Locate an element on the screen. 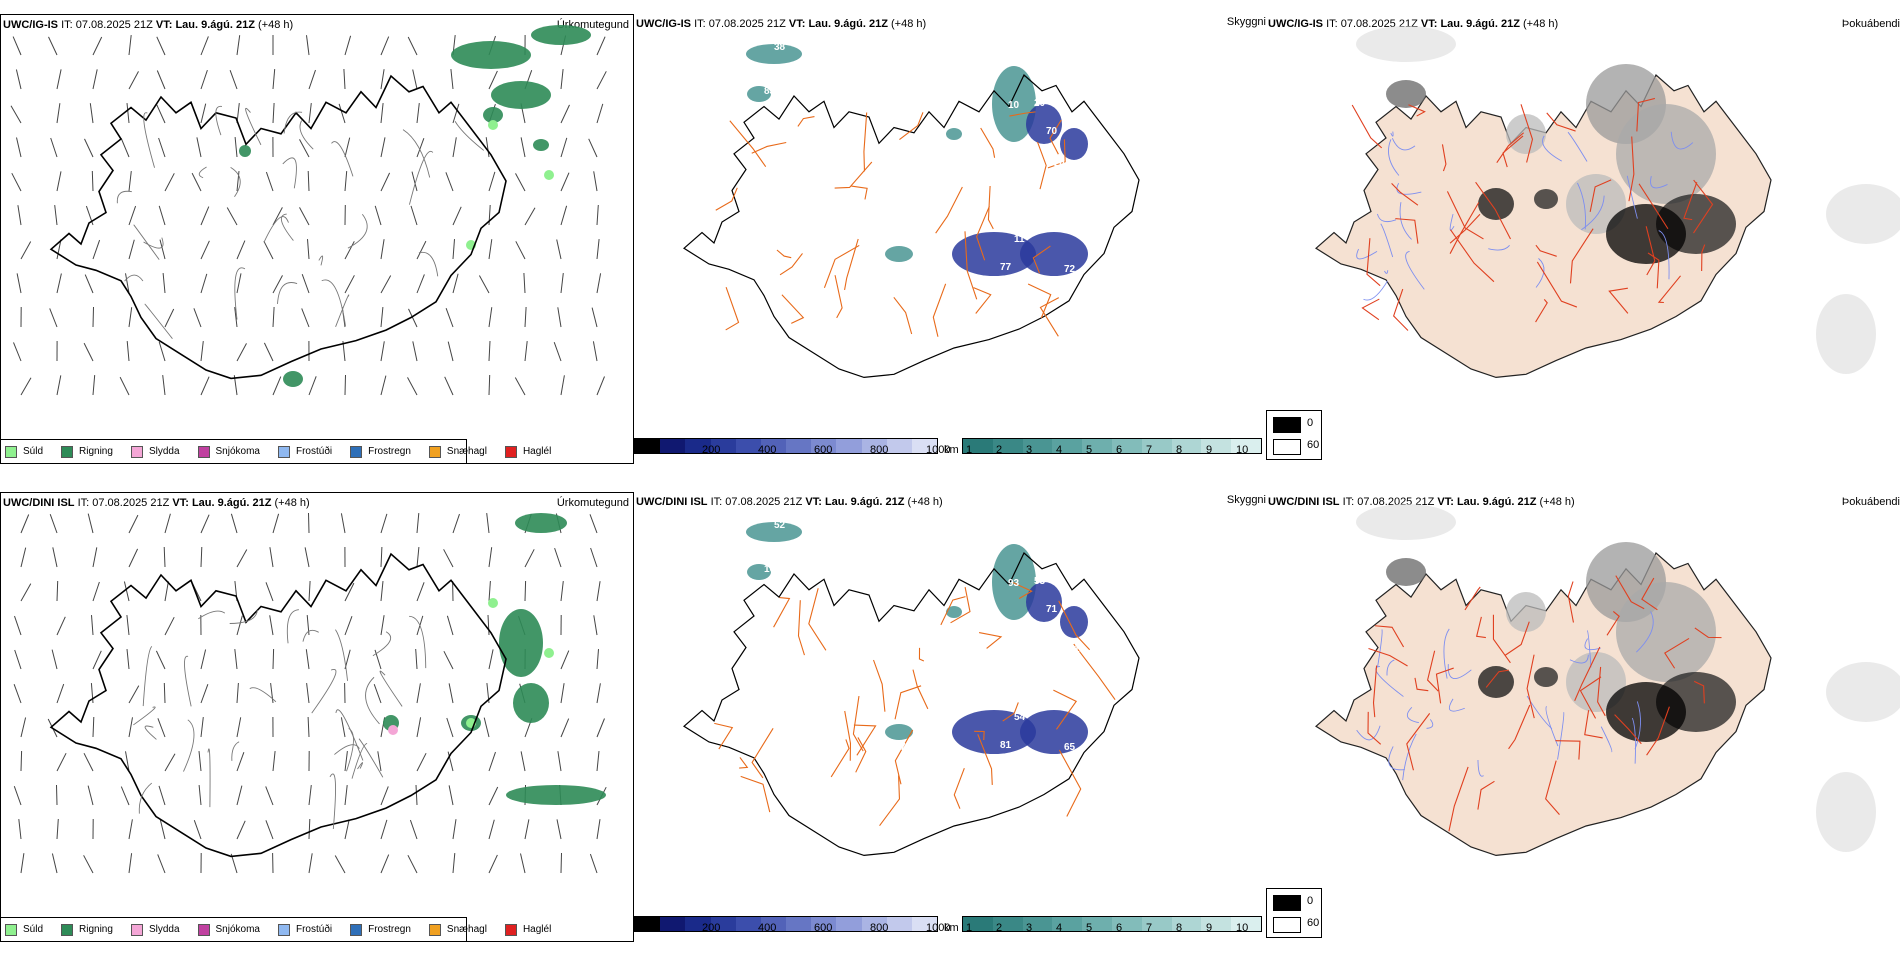 The image size is (1900, 956). cloud-value-label: 88 is located at coordinates (1020, 281).